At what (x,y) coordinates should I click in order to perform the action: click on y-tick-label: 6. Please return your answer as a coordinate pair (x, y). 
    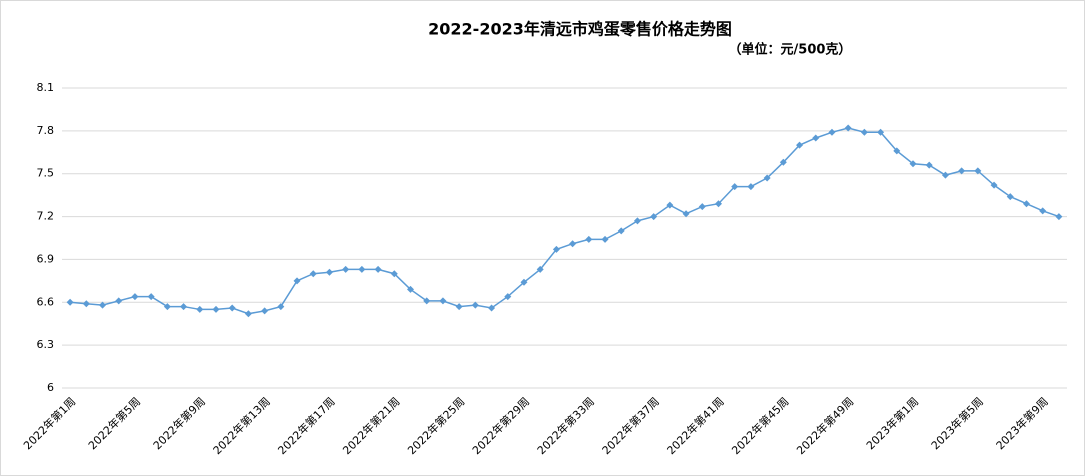
    Looking at the image, I should click on (50, 387).